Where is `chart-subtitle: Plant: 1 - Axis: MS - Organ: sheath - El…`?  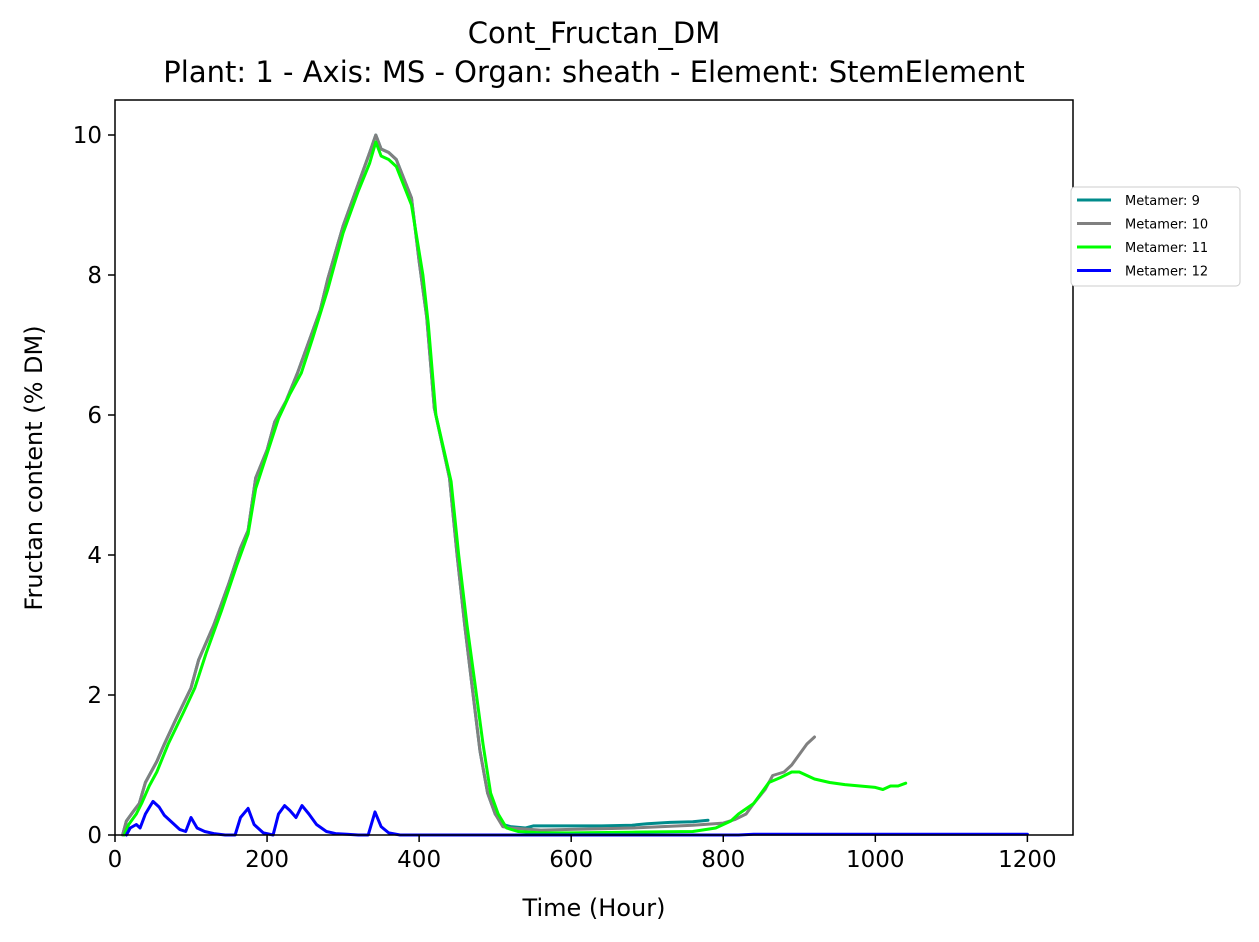 chart-subtitle: Plant: 1 - Axis: MS - Organ: sheath - El… is located at coordinates (594, 72).